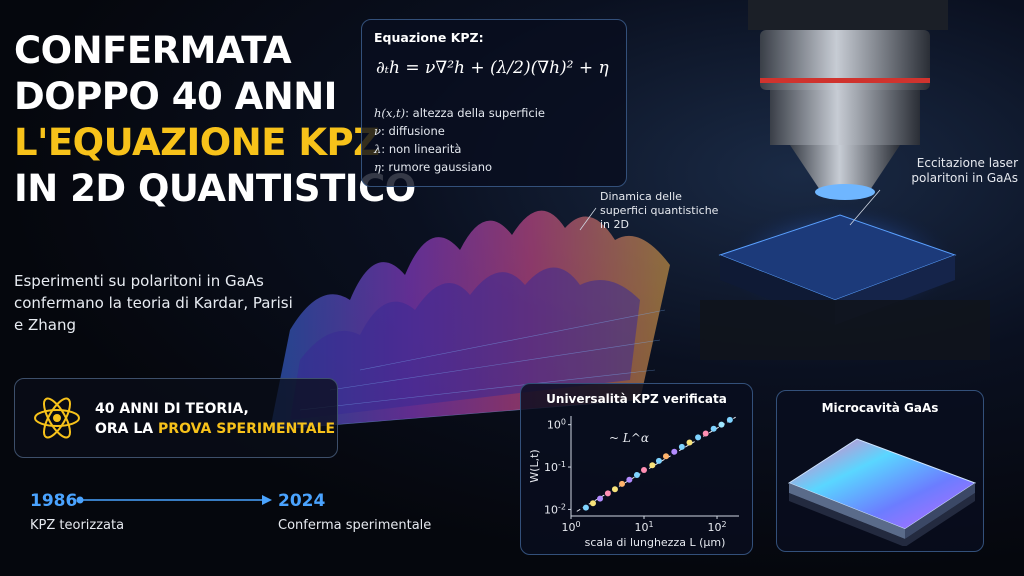 The height and width of the screenshot is (576, 1024). What do you see at coordinates (172, 409) in the screenshot?
I see `theory-line-1: 40 ANNI DI TEORIA,` at bounding box center [172, 409].